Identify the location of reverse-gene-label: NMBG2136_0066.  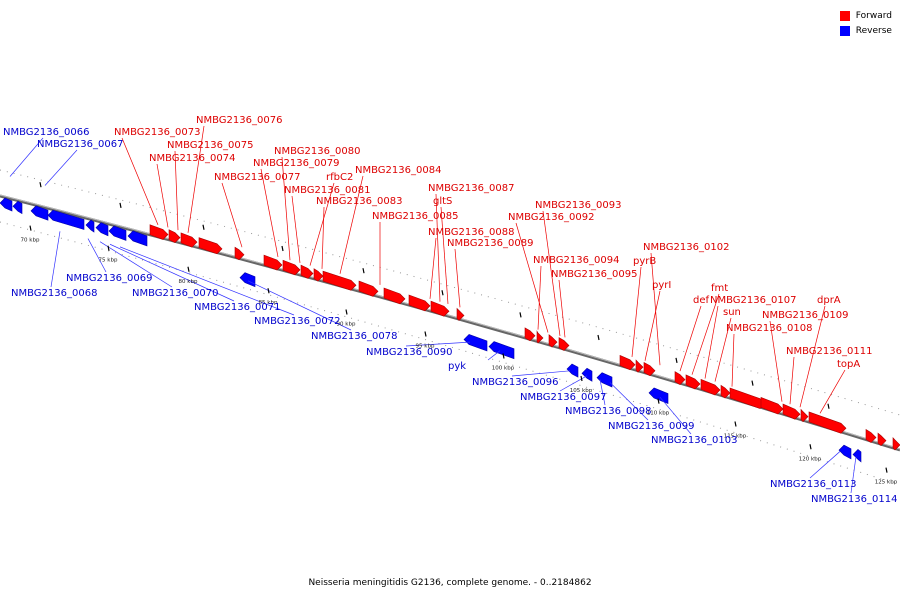
(46, 132).